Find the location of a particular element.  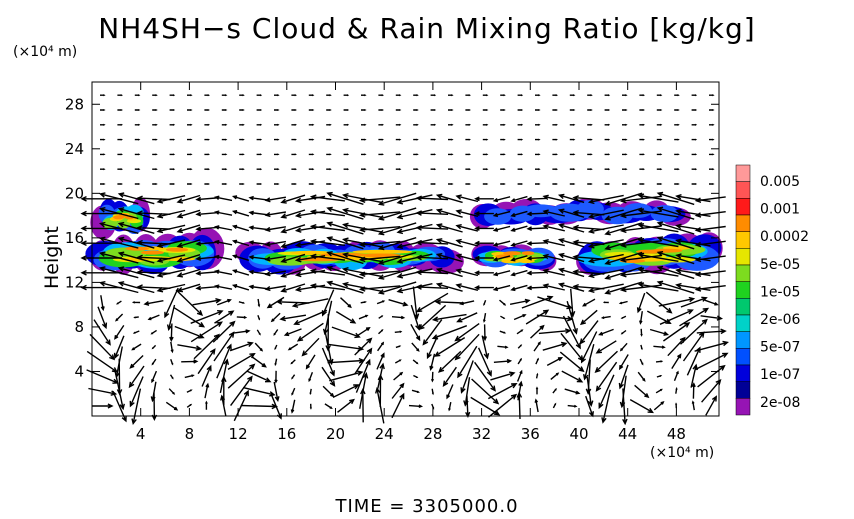

x-tick-label: 24 is located at coordinates (384, 434).